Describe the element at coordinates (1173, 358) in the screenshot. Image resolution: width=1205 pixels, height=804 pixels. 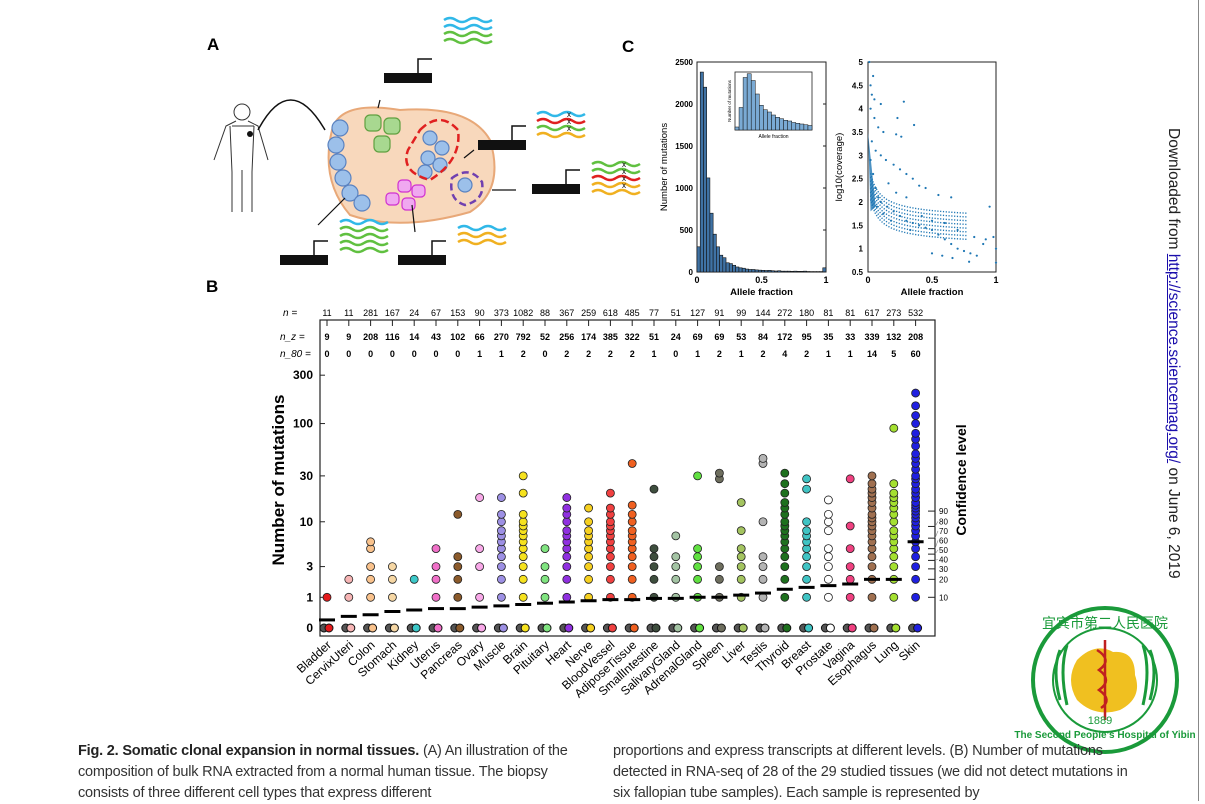
I see `source-link: http://science.sciencemag.org/` at that location.